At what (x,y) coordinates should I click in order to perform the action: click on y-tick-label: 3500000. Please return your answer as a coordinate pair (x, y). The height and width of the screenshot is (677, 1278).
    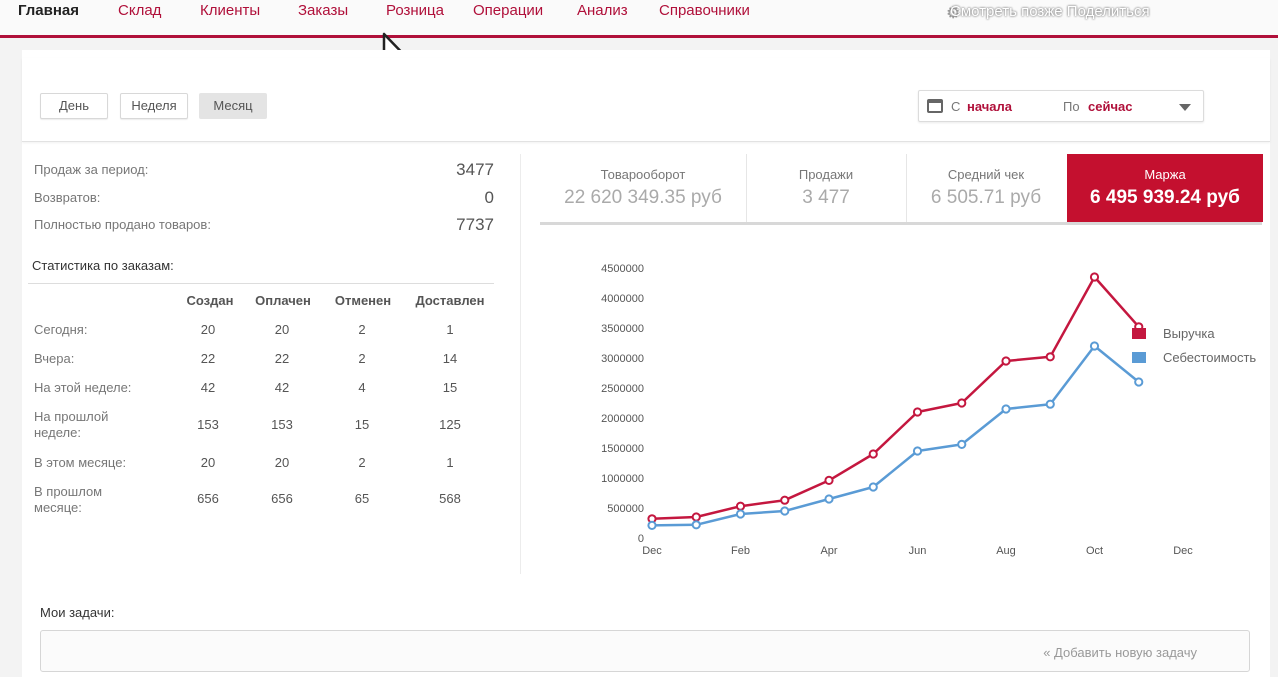
    Looking at the image, I should click on (622, 329).